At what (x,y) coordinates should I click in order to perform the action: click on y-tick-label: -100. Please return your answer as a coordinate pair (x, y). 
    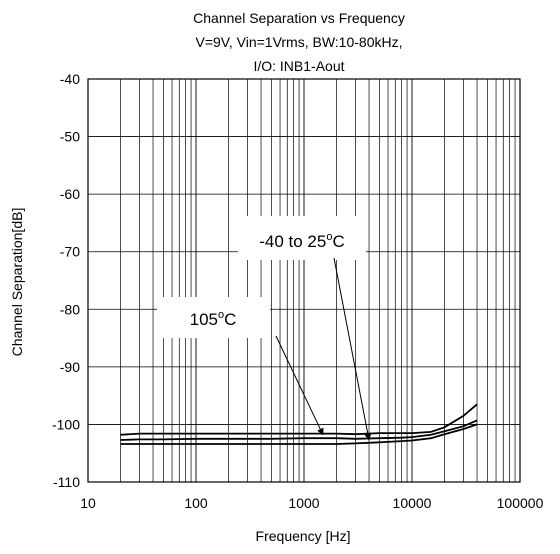
    Looking at the image, I should click on (66, 424).